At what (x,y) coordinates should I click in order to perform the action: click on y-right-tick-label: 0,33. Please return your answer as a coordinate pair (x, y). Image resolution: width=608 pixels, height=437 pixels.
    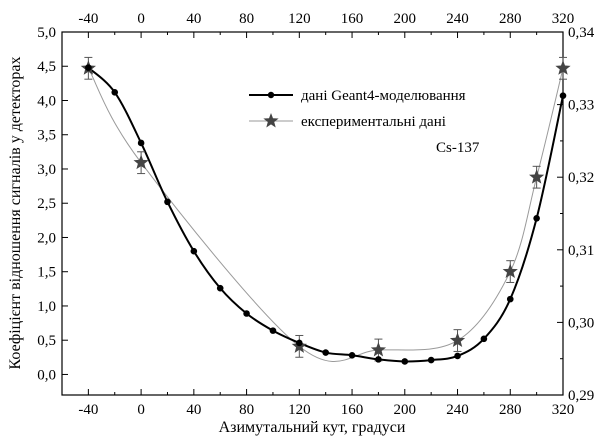
    Looking at the image, I should click on (581, 106).